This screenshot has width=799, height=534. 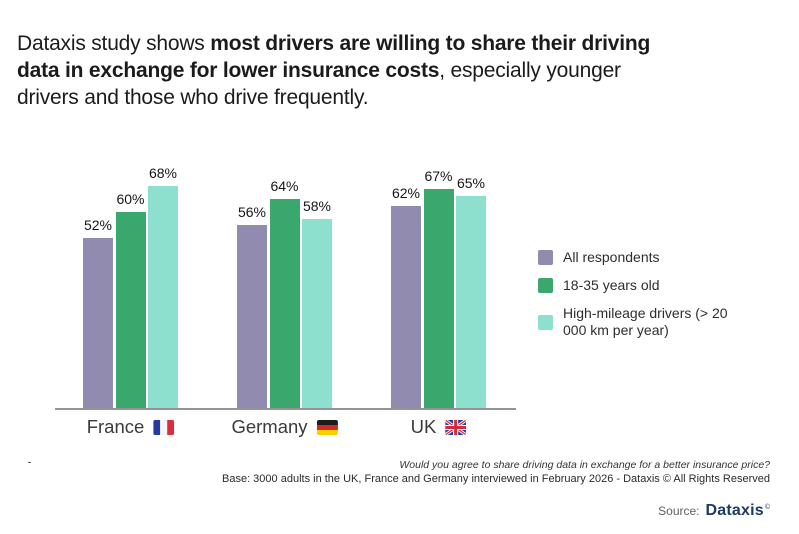 I want to click on legend-item-all-respondents: All respondents, so click(x=638, y=257).